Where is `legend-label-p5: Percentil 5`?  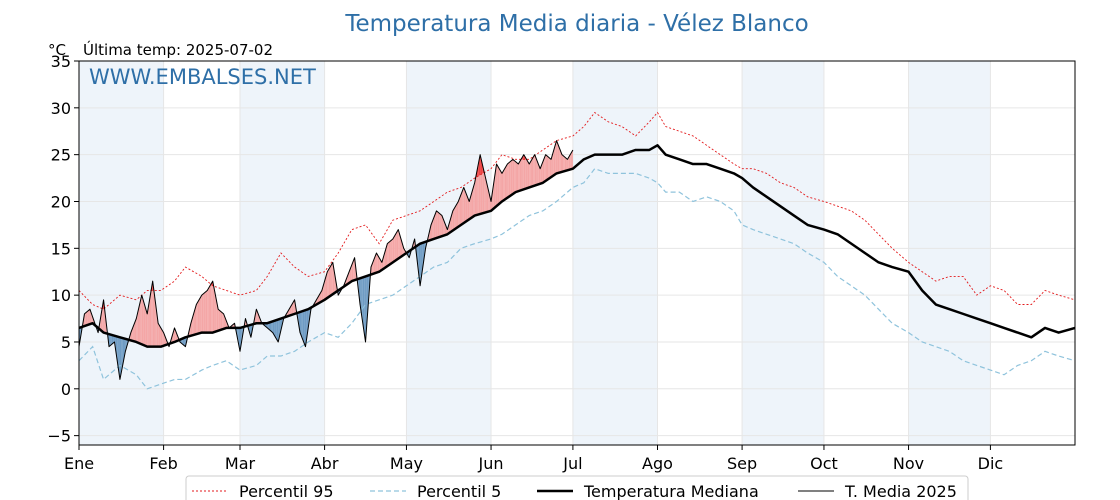
legend-label-p5: Percentil 5 is located at coordinates (459, 491).